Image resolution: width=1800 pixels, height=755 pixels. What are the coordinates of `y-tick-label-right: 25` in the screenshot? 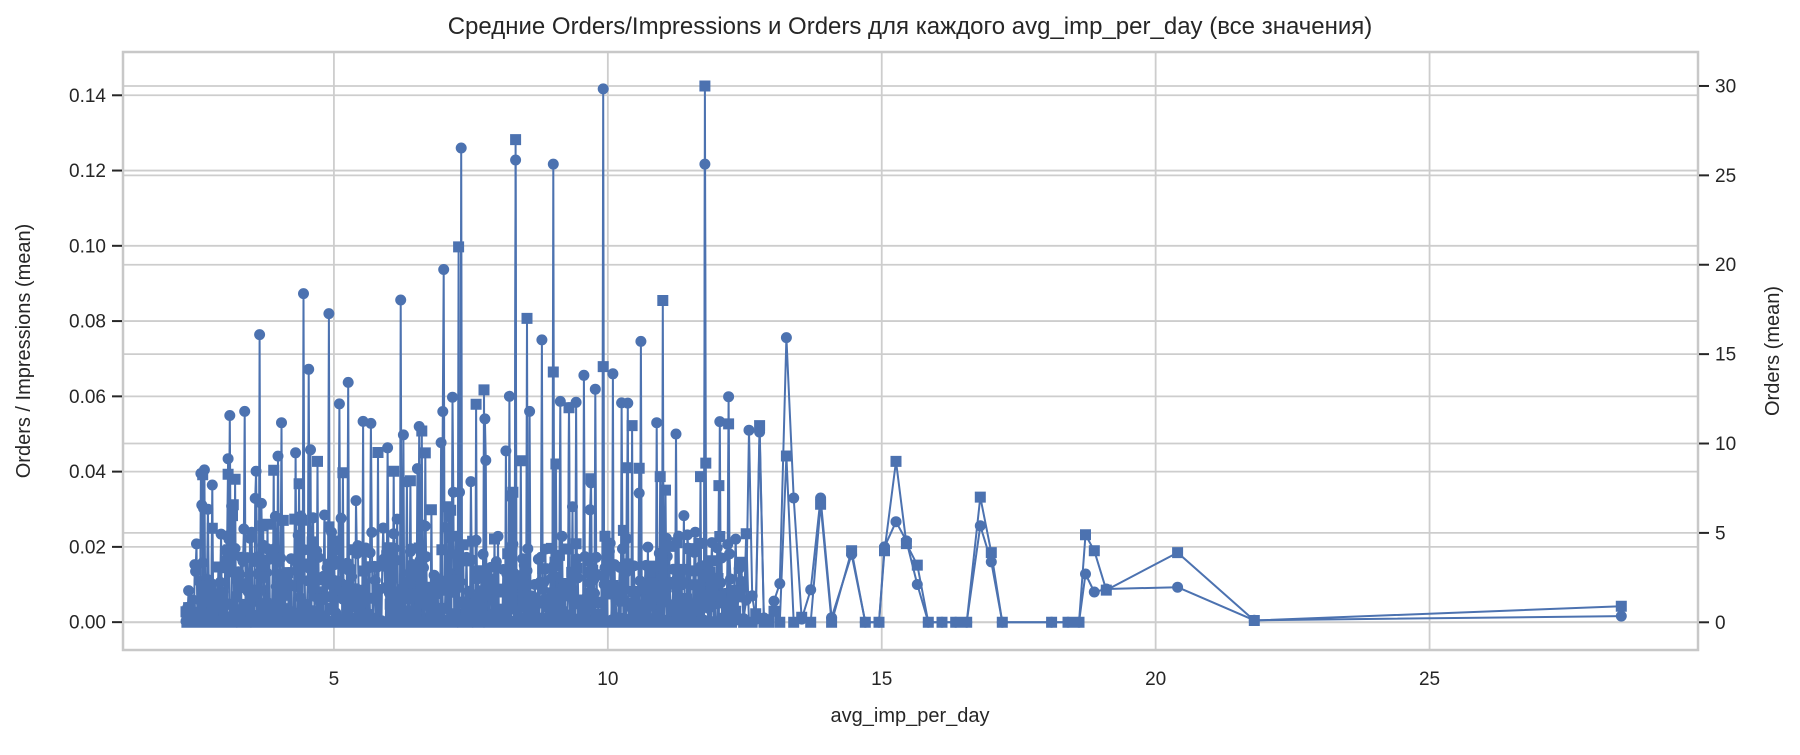 It's located at (1725, 176).